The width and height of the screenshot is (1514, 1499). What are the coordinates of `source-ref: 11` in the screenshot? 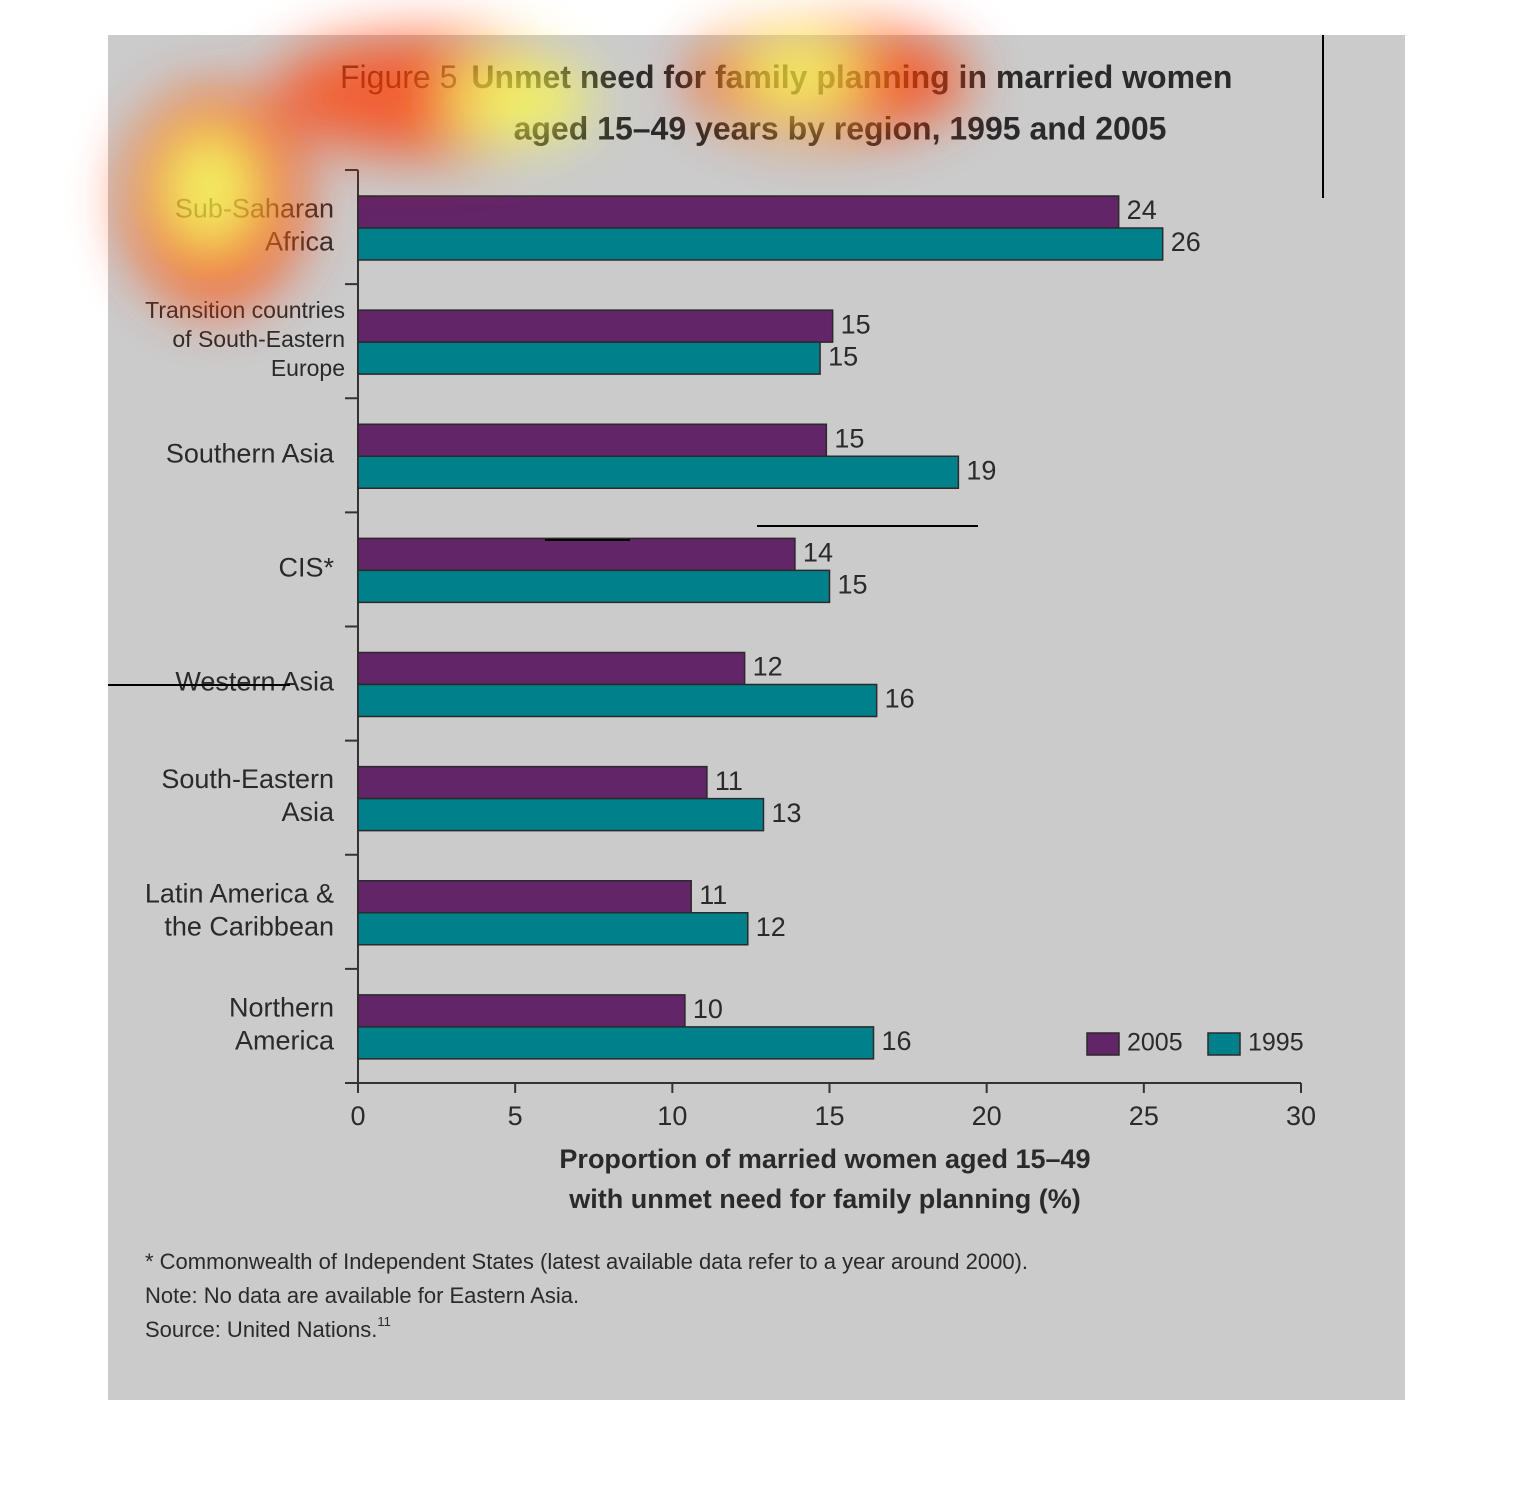 It's located at (384, 1321).